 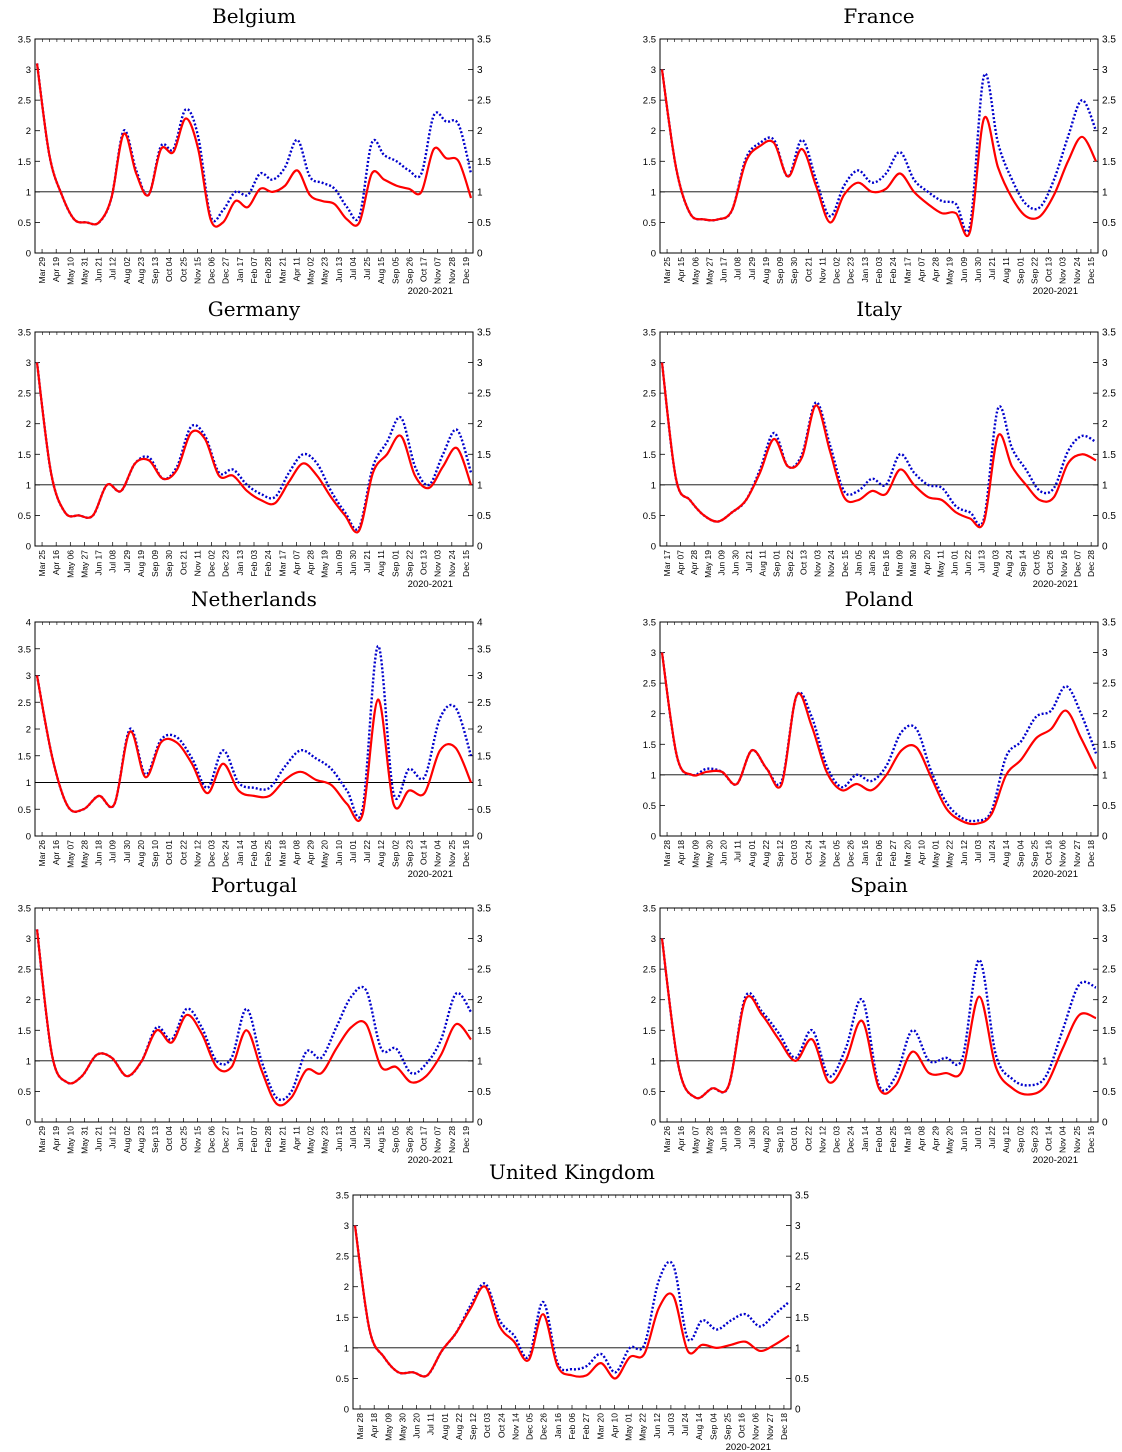 I want to click on xtick-label: Sep 02, so click(x=395, y=853).